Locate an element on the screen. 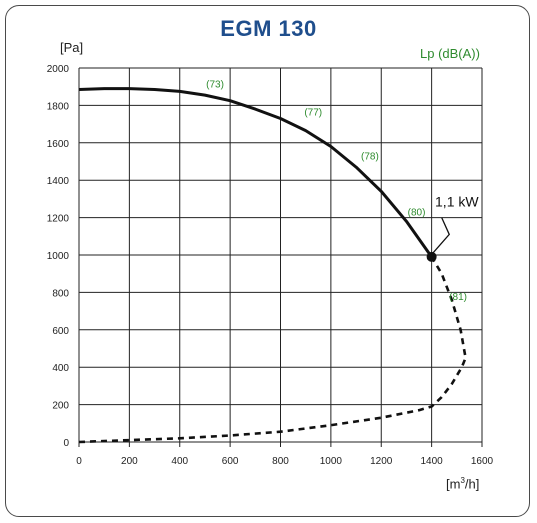  y-tick-label: 400 is located at coordinates (60, 368).